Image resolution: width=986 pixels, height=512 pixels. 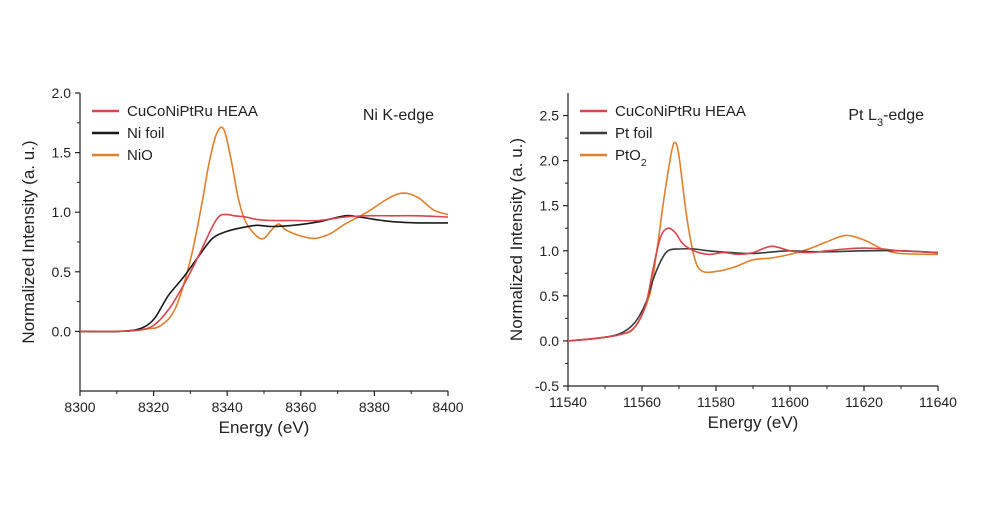 What do you see at coordinates (547, 386) in the screenshot?
I see `y-tick-label: -0.5` at bounding box center [547, 386].